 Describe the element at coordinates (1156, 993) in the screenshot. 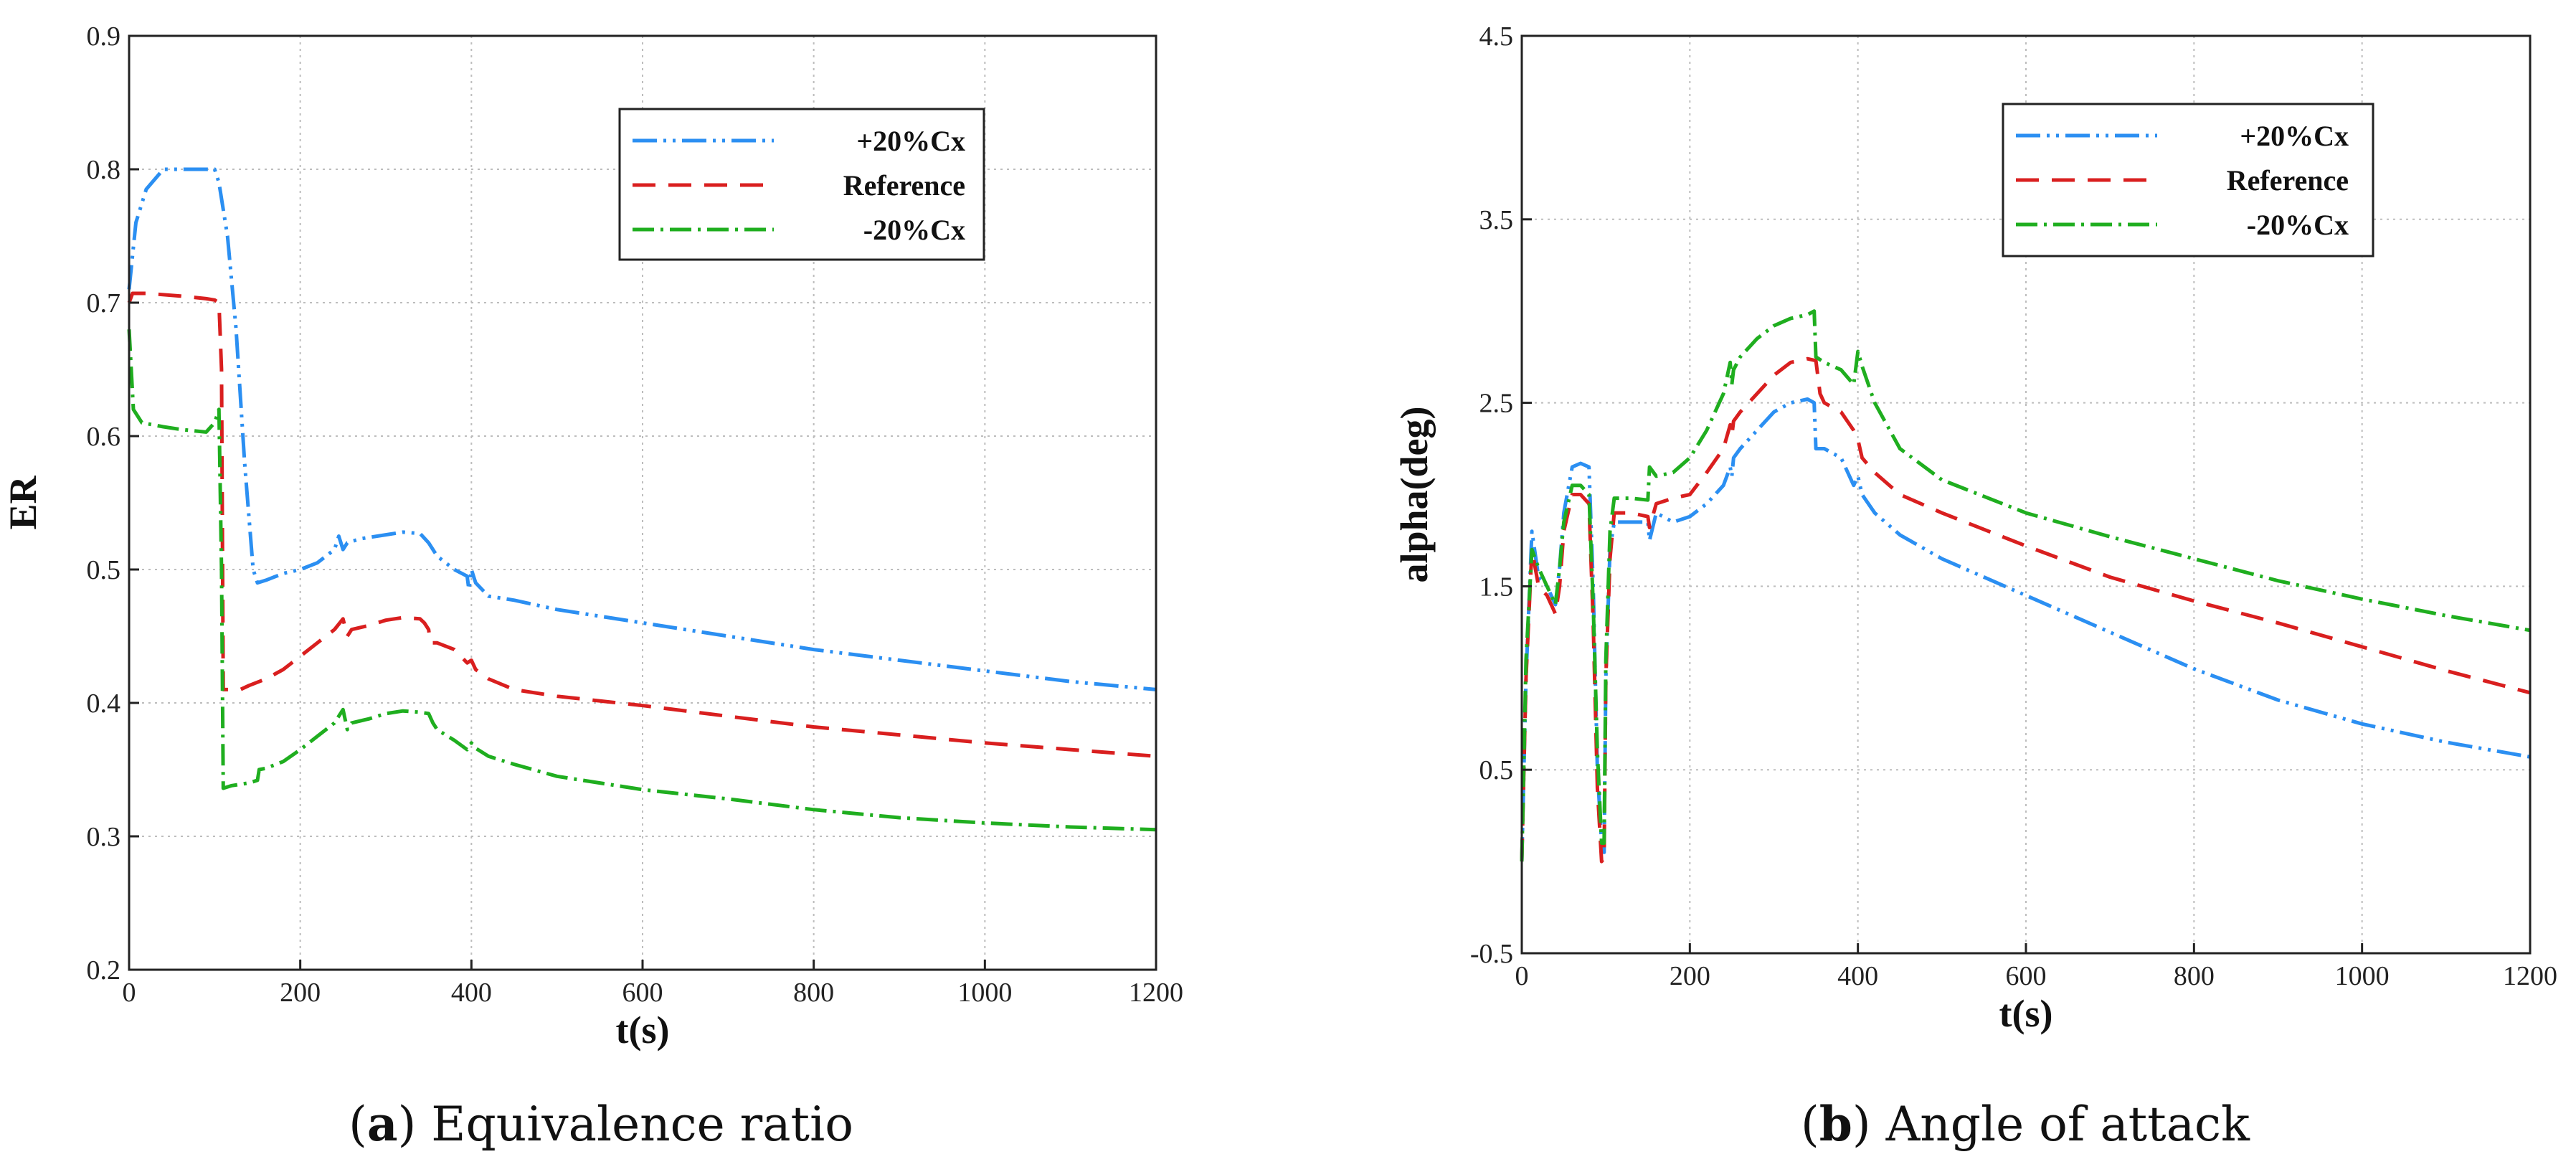

I see `a-xtick-label-6: 1200` at that location.